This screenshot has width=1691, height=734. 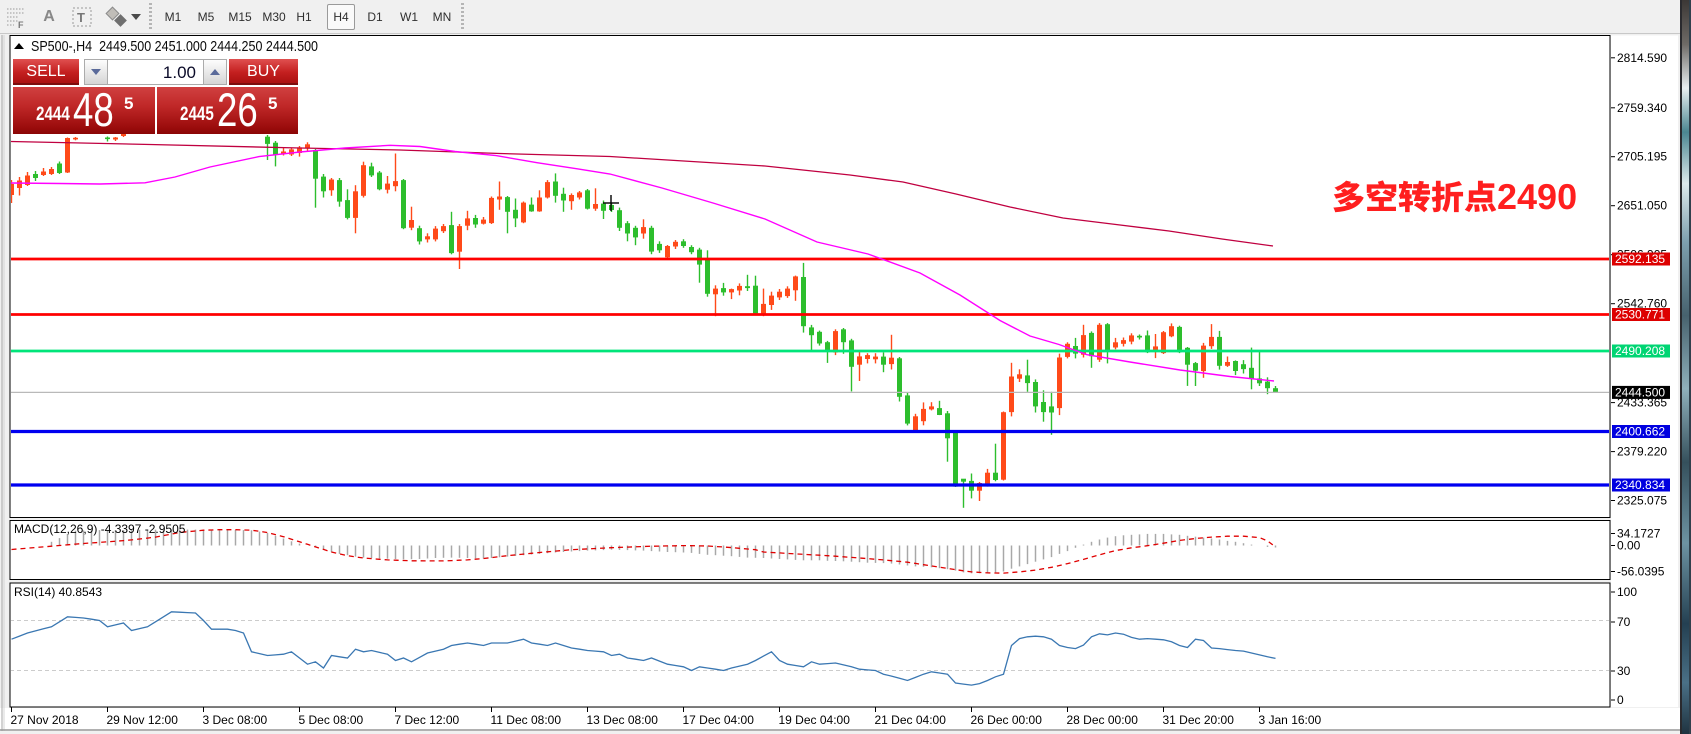 I want to click on svg-text: 2705.195, so click(x=1642, y=157).